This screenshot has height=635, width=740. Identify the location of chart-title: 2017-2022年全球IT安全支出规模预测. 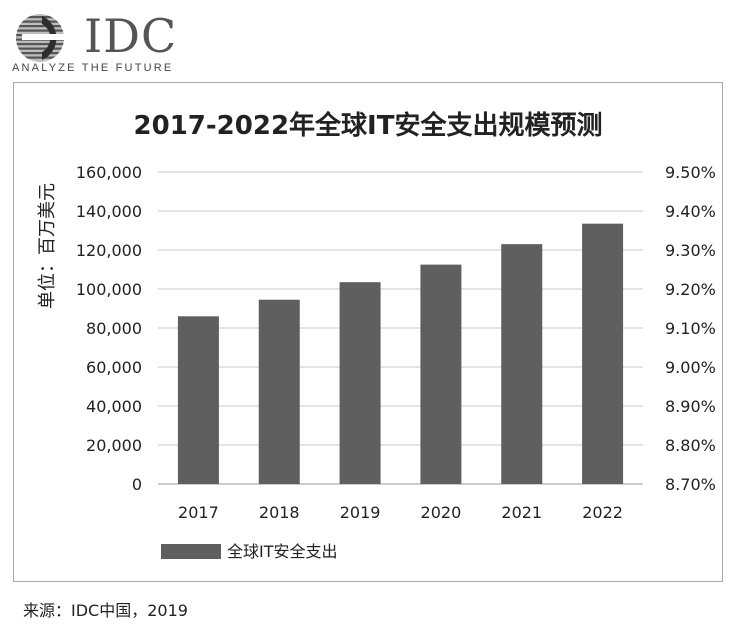
(368, 125).